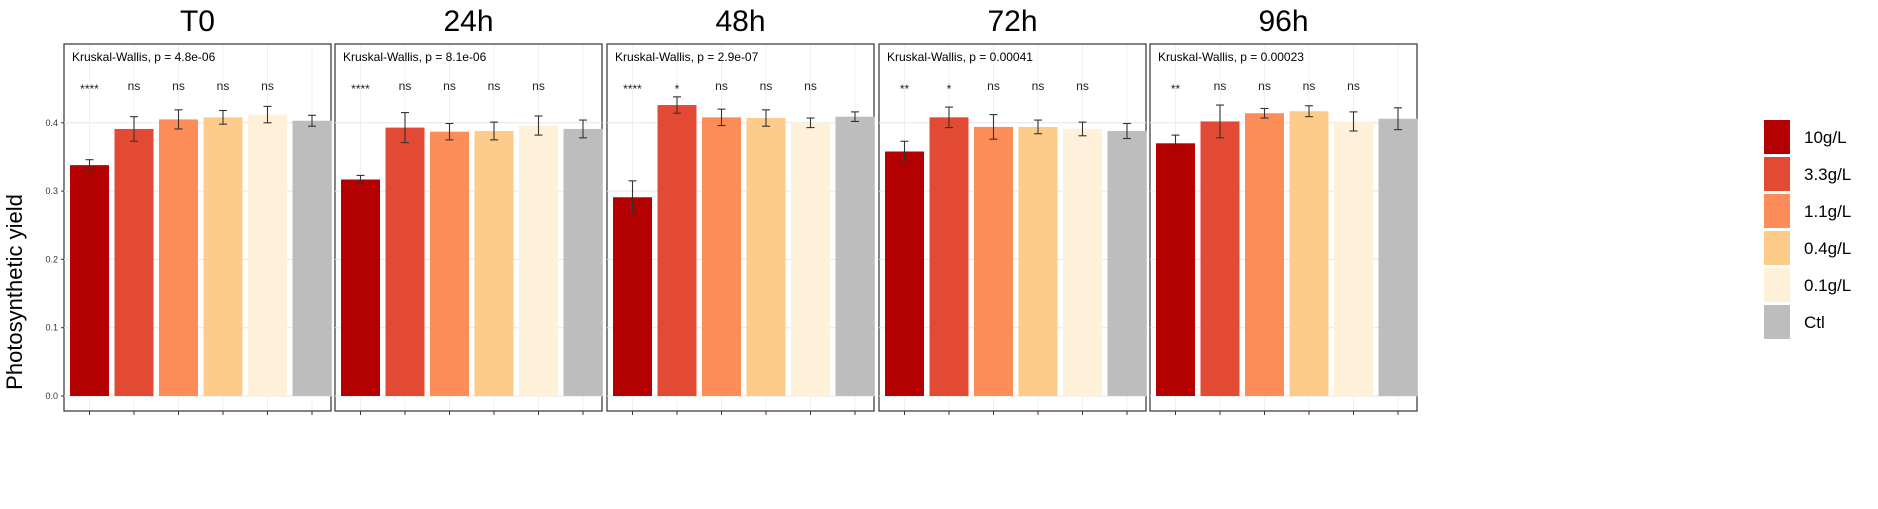 This screenshot has height=509, width=1878. Describe the element at coordinates (14, 292) in the screenshot. I see `y-axis-label: Photosynthetic yield` at that location.